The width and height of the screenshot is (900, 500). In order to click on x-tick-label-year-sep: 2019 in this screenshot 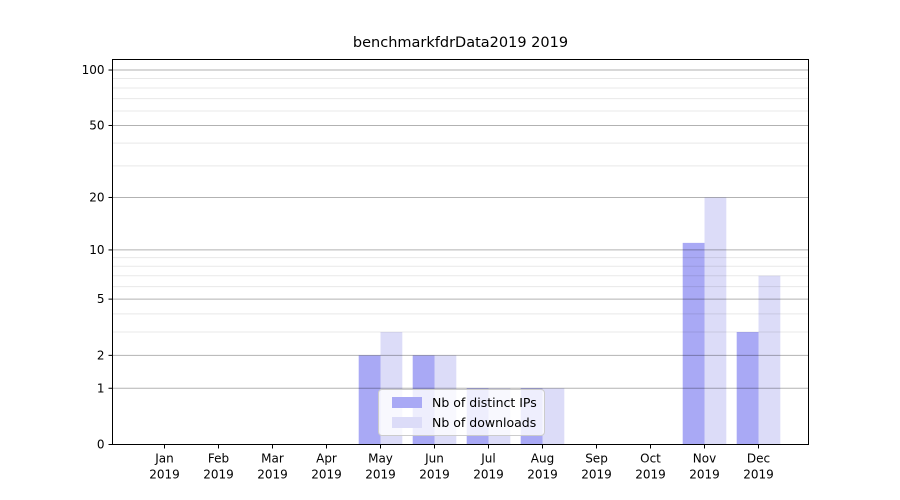, I will do `click(596, 475)`.